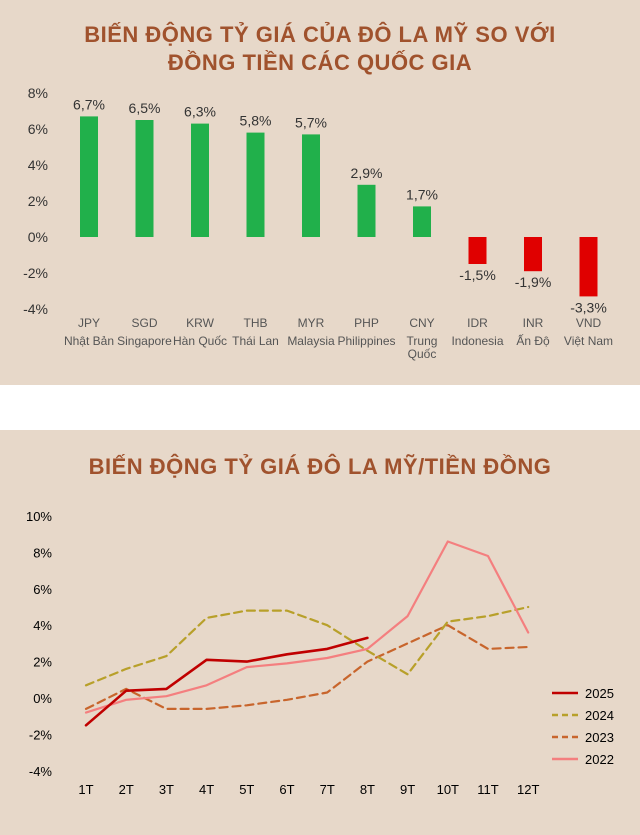 This screenshot has width=640, height=835. I want to click on bar-category-name: Nhật Bản, so click(89, 341).